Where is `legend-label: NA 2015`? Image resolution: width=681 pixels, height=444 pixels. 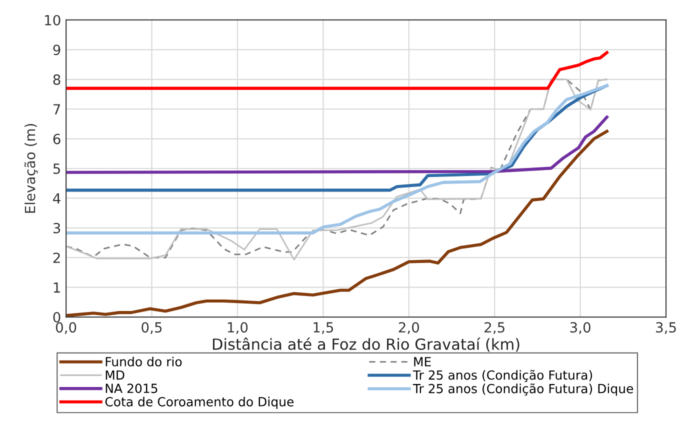
legend-label: NA 2015 is located at coordinates (132, 389).